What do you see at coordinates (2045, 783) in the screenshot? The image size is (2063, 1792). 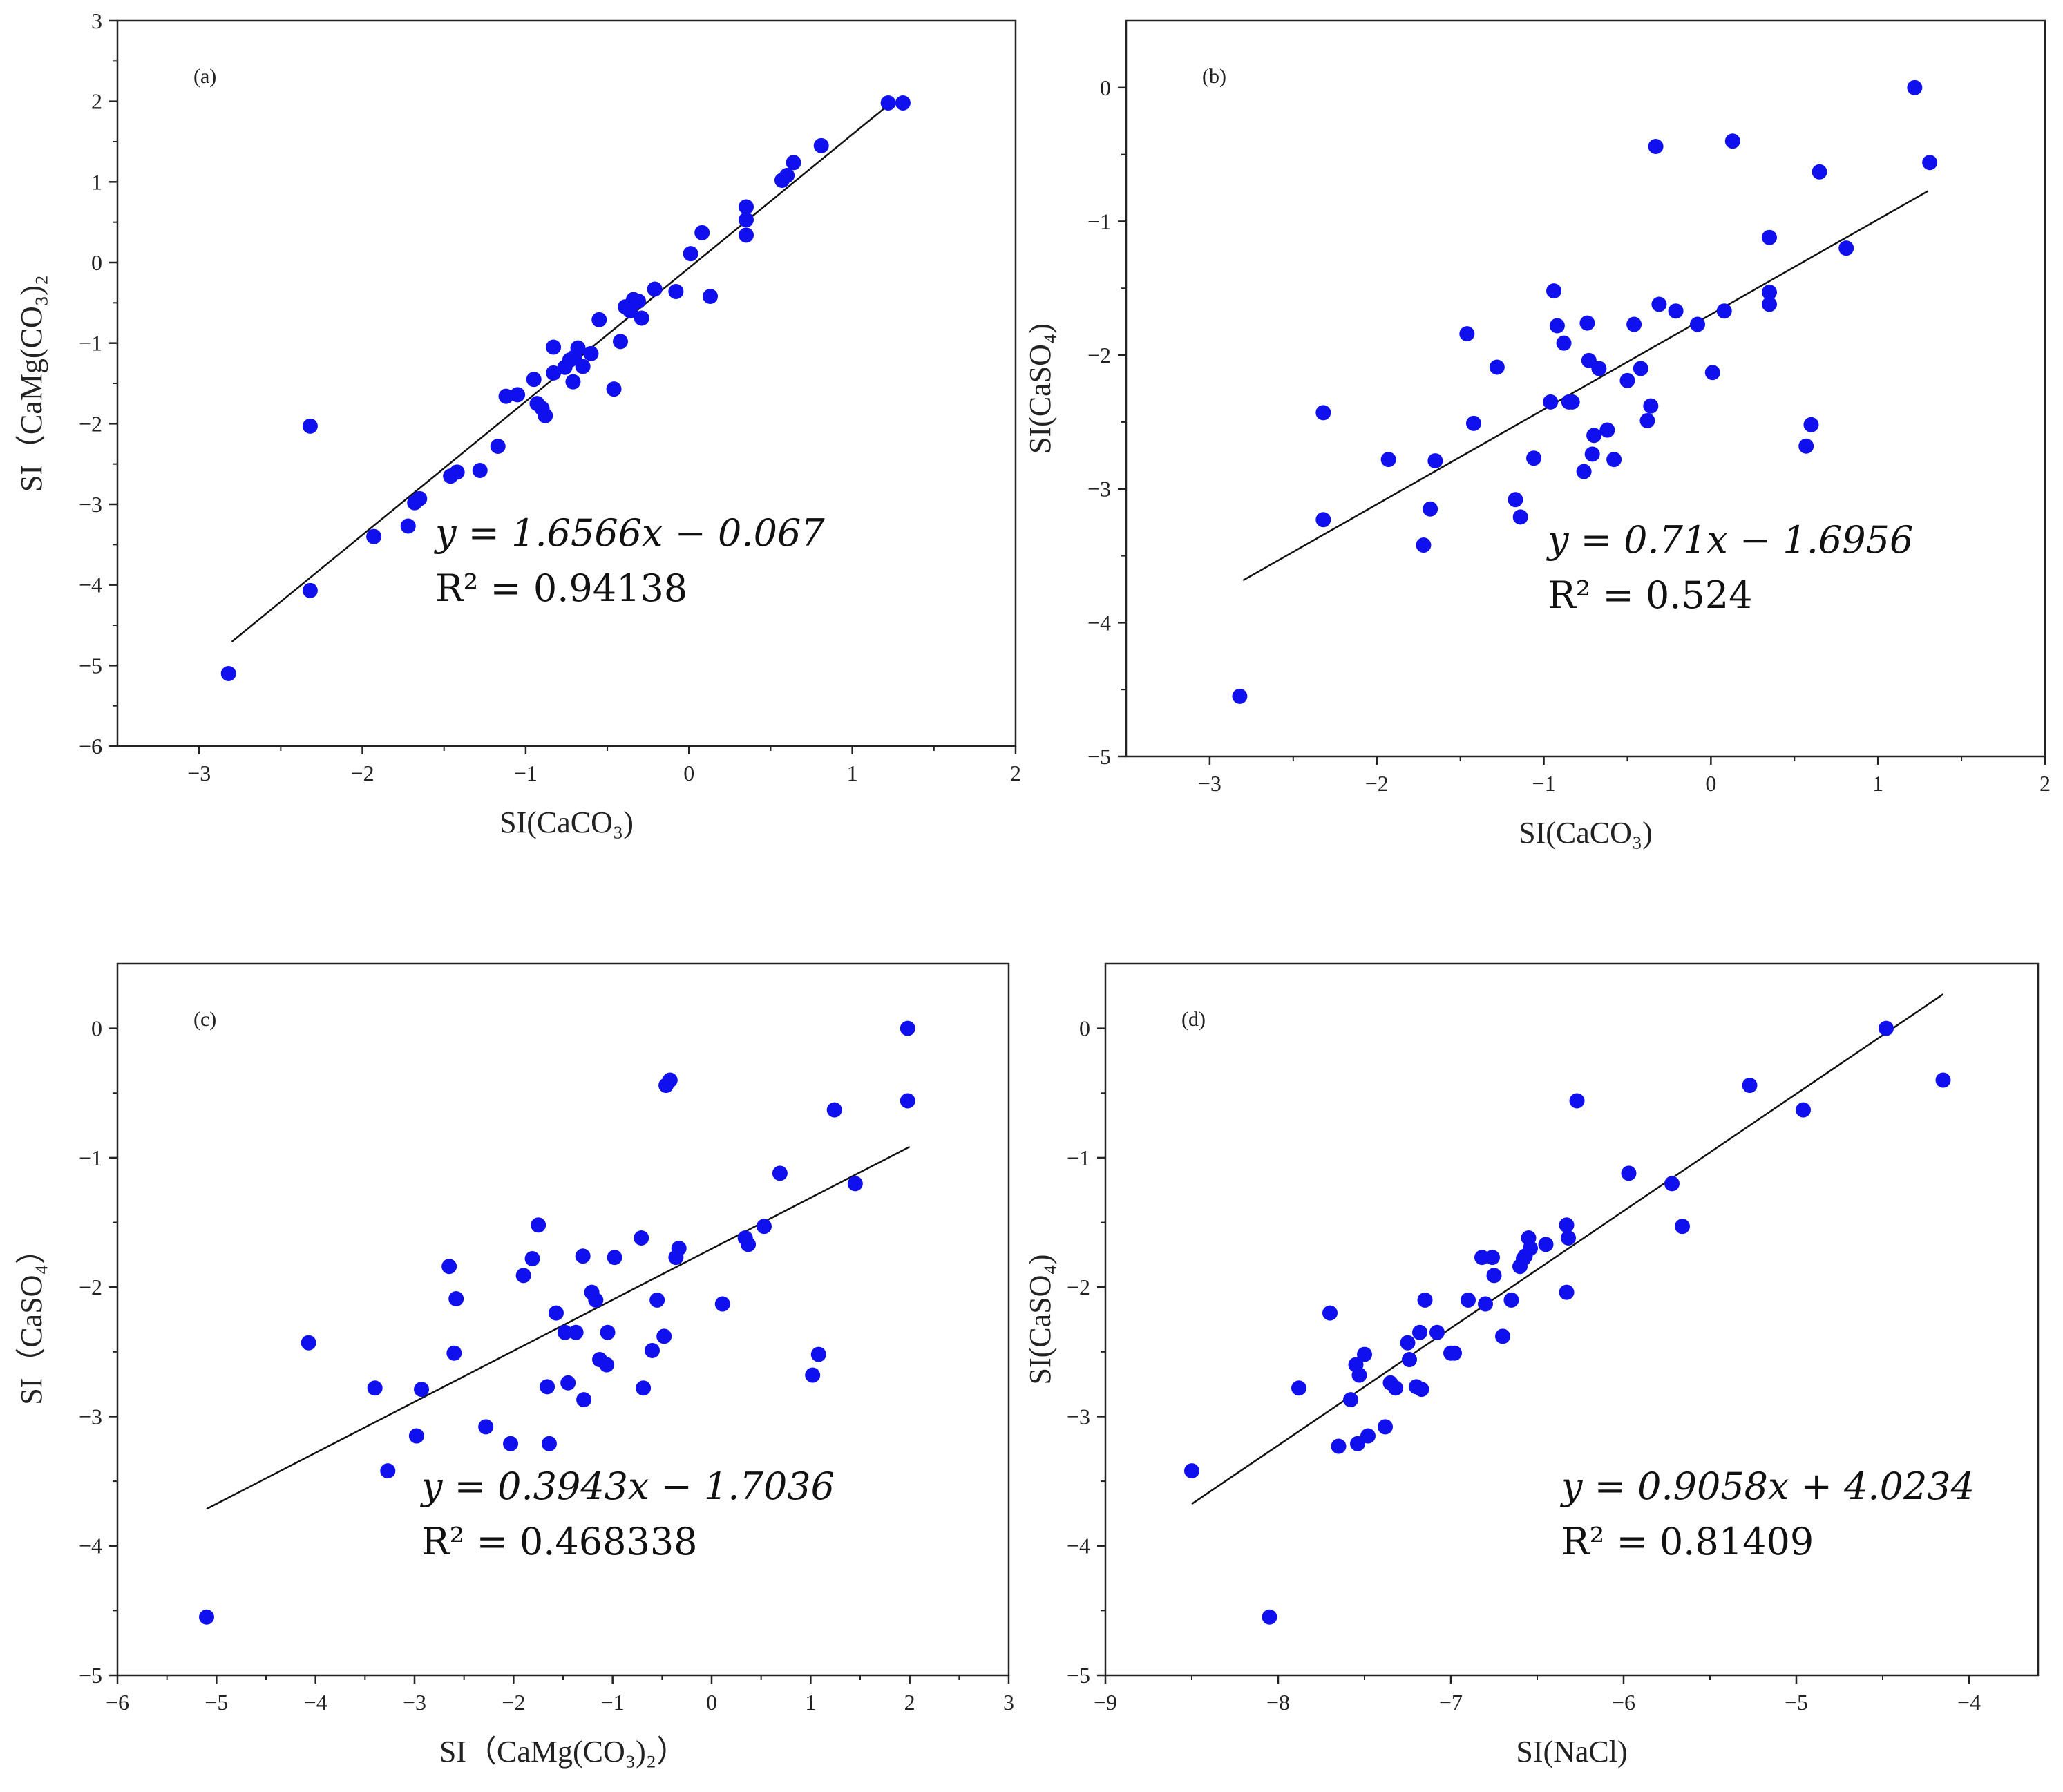 I see `x-tick-label-b: 2` at bounding box center [2045, 783].